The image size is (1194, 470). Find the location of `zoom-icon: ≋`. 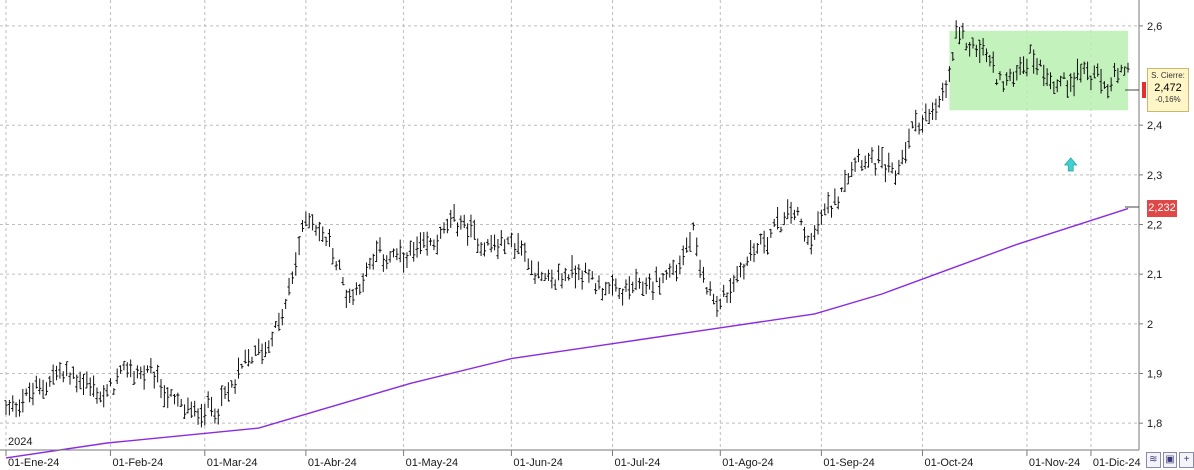

zoom-icon: ≋ is located at coordinates (1153, 460).